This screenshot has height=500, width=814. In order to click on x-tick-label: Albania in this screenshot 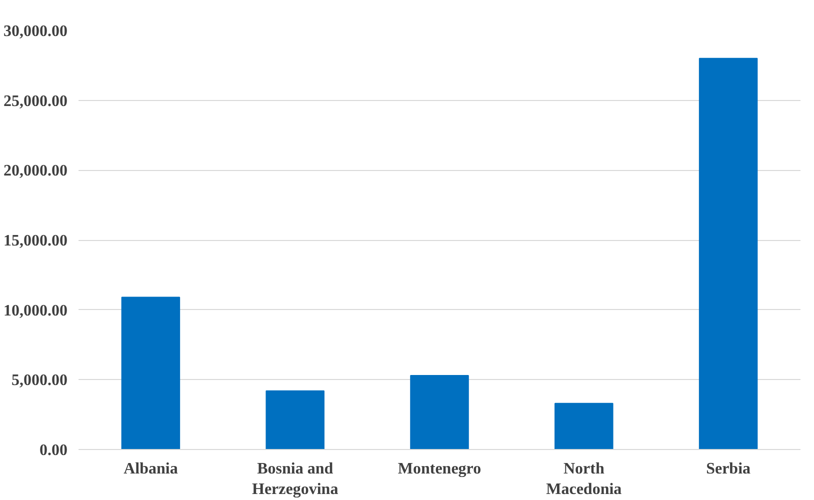, I will do `click(151, 469)`.